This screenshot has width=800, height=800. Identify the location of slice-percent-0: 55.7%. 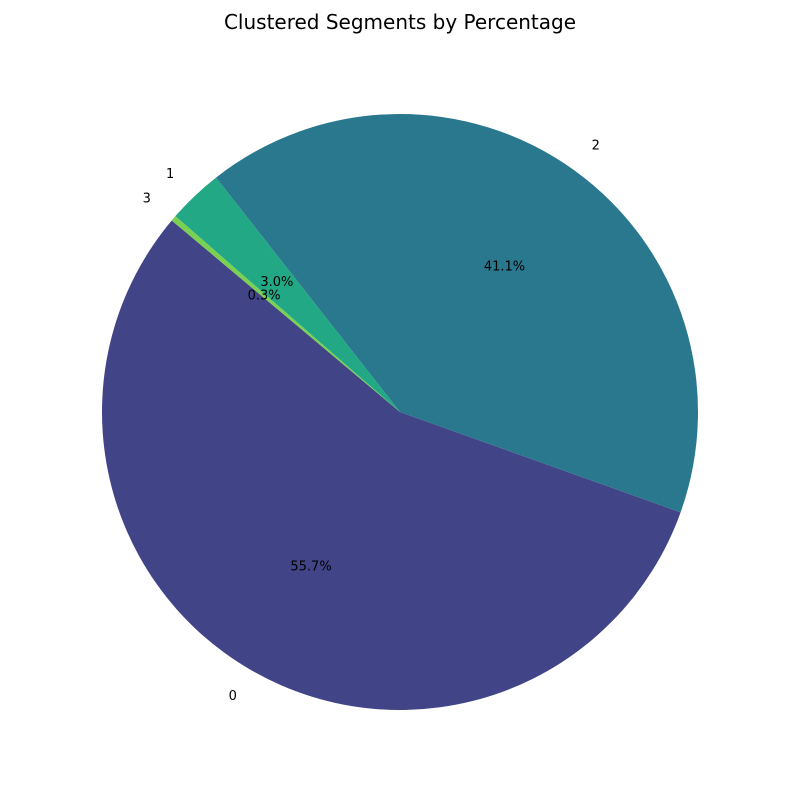
(310, 567).